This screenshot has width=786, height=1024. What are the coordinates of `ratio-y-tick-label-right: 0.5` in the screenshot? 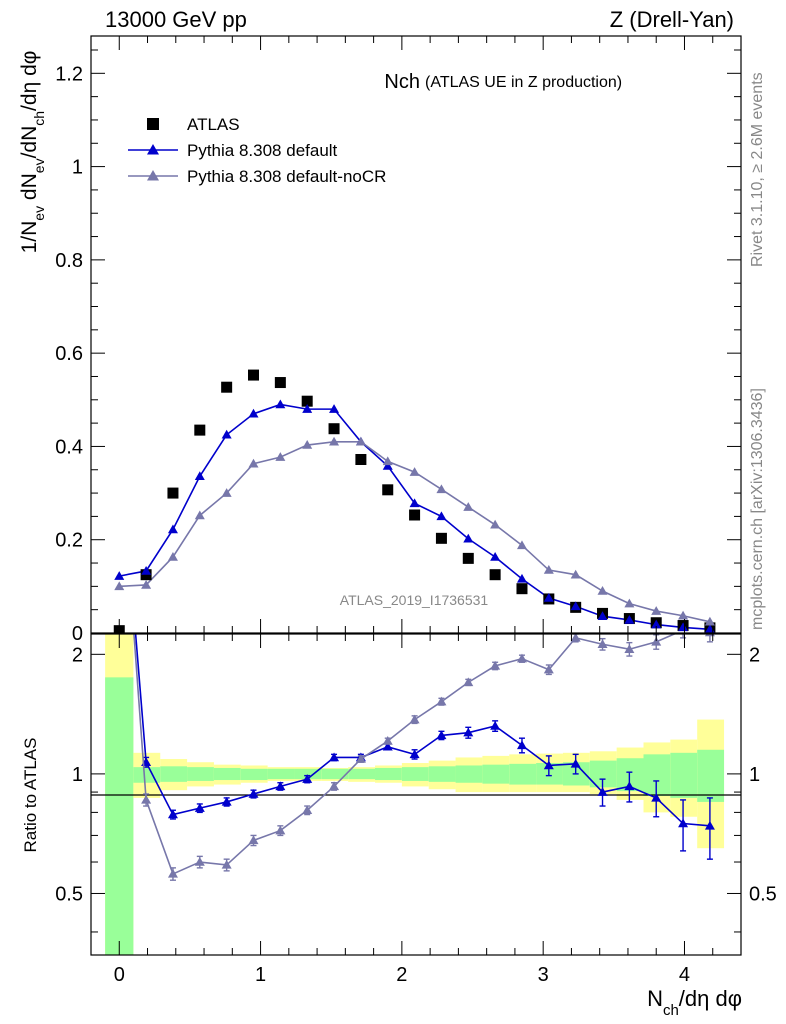 It's located at (763, 894).